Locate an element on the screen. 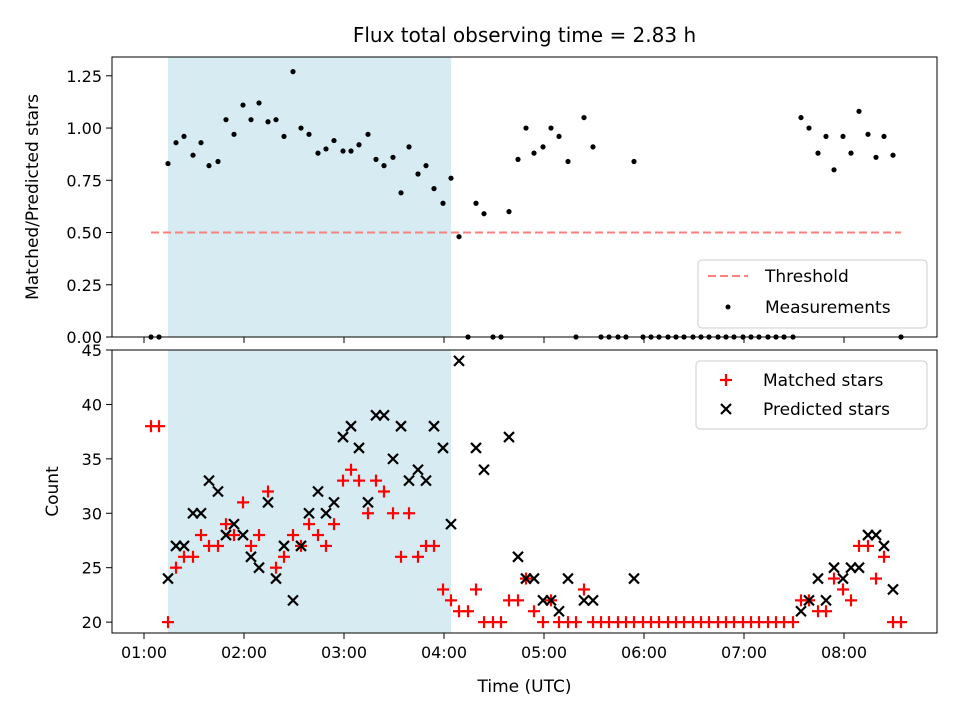  y-tick-label: 25 is located at coordinates (92, 568).